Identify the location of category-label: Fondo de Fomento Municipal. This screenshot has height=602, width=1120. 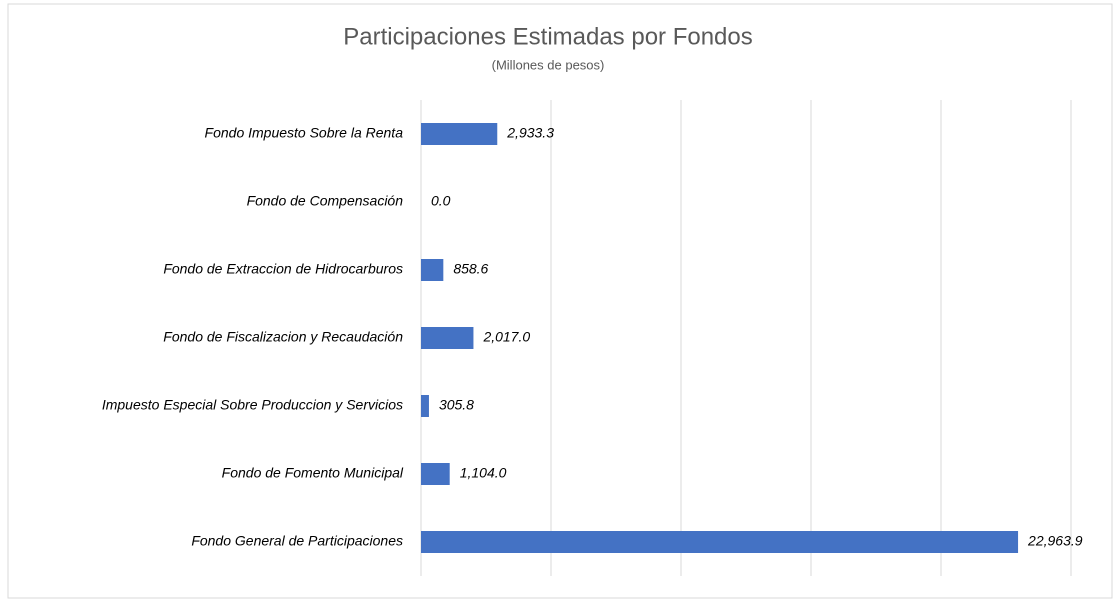
(313, 473).